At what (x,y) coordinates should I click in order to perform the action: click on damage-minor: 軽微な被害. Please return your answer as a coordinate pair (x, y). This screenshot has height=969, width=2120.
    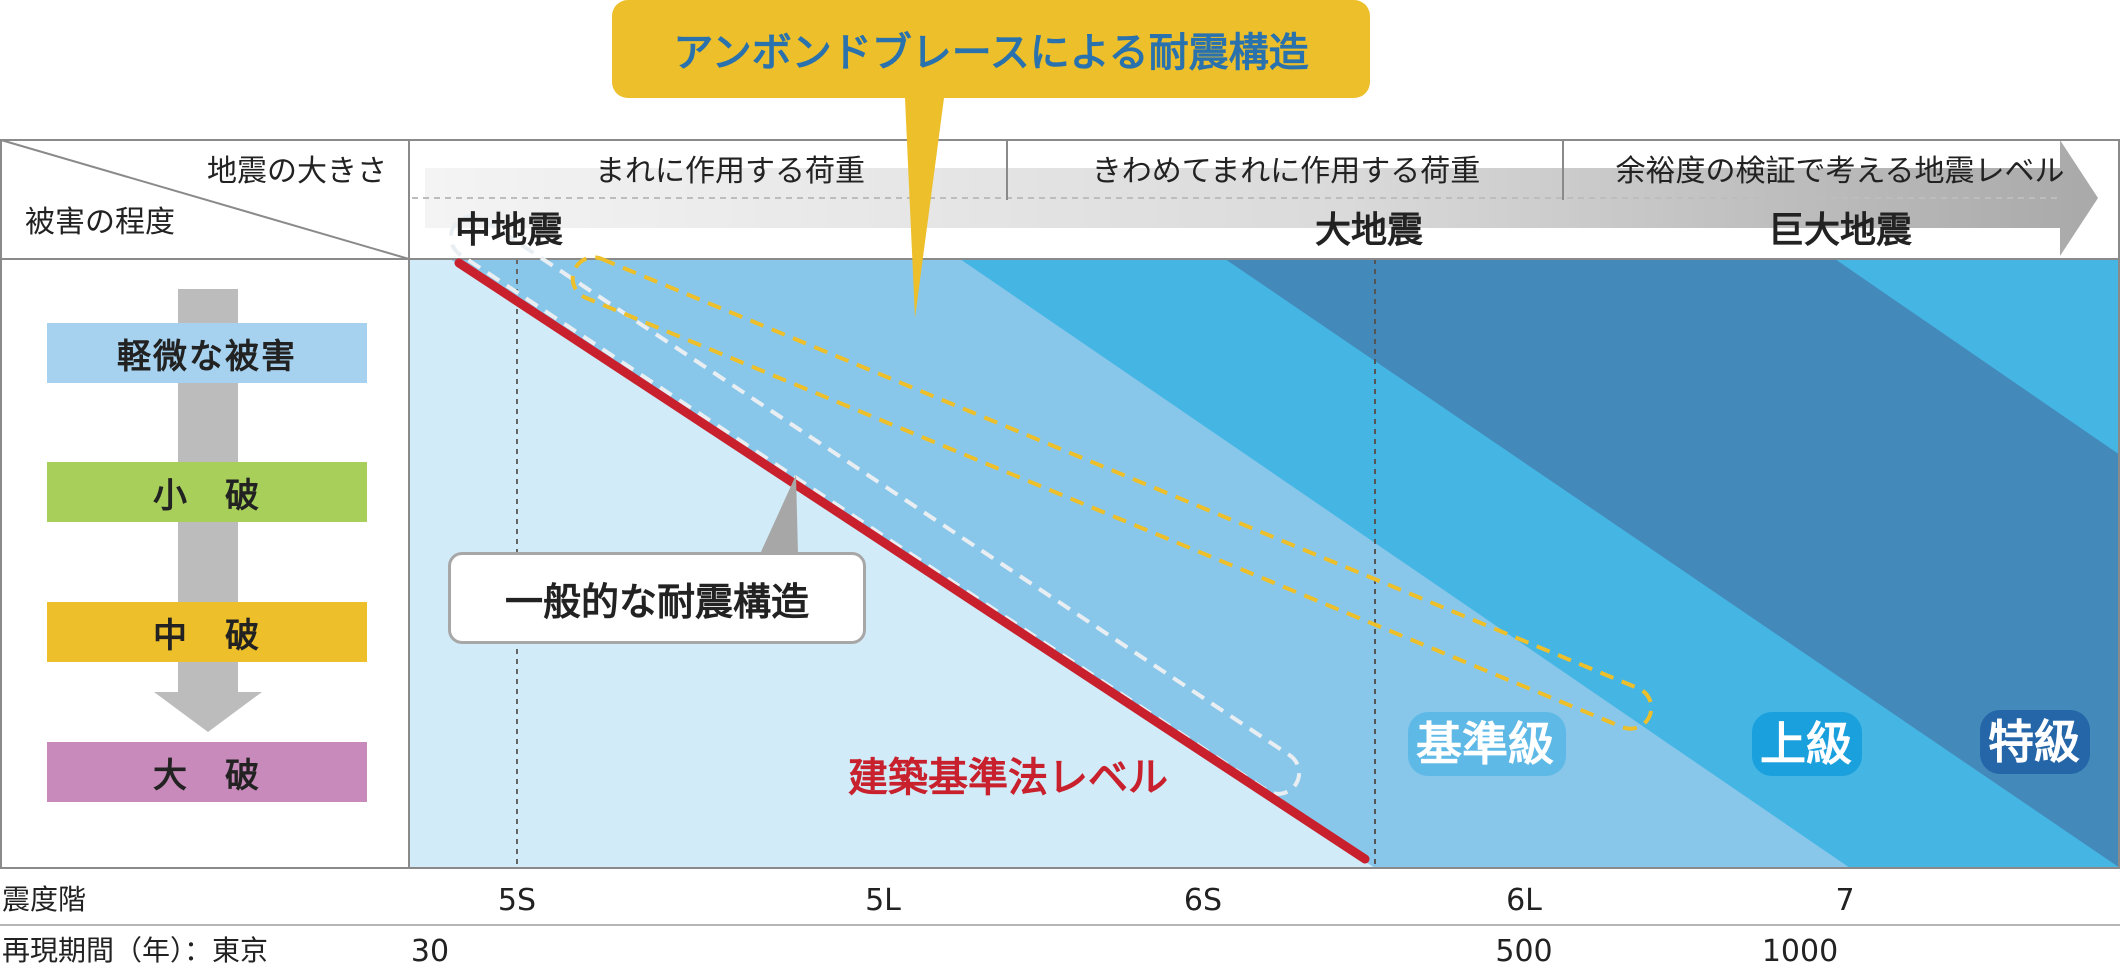
    Looking at the image, I should click on (207, 353).